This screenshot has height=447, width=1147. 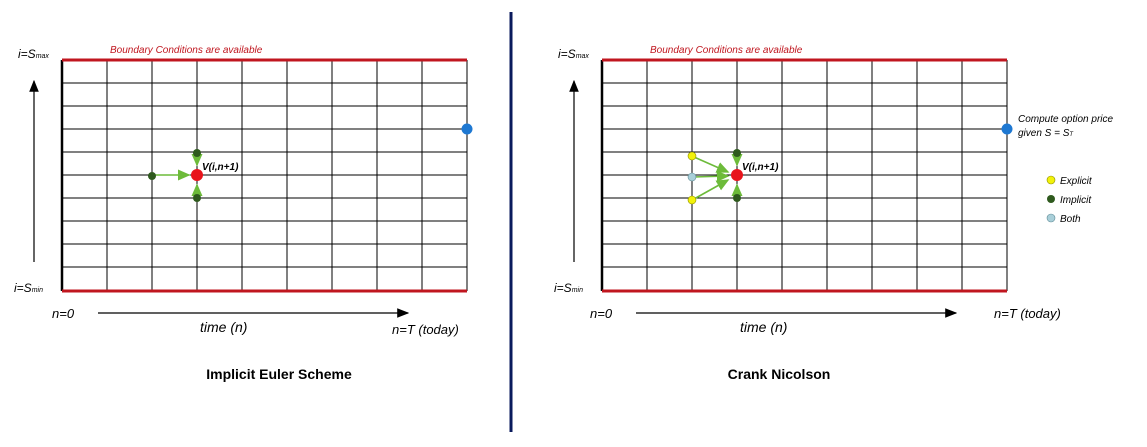 I want to click on implicit-node-left, so click(x=152, y=176).